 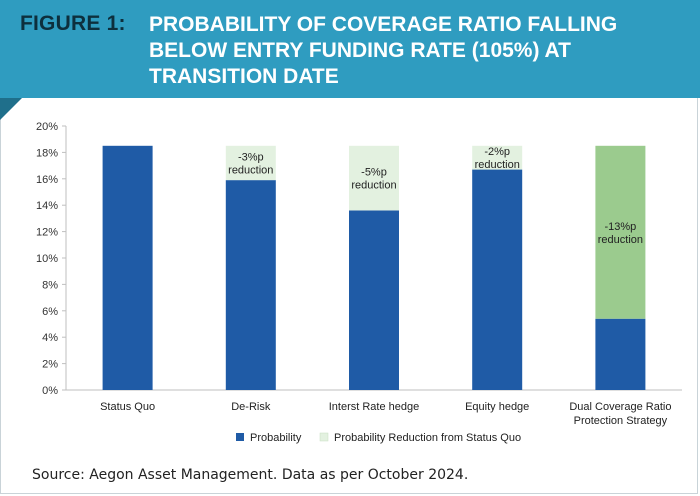 I want to click on reduction-data-label: -5%p, so click(x=374, y=173).